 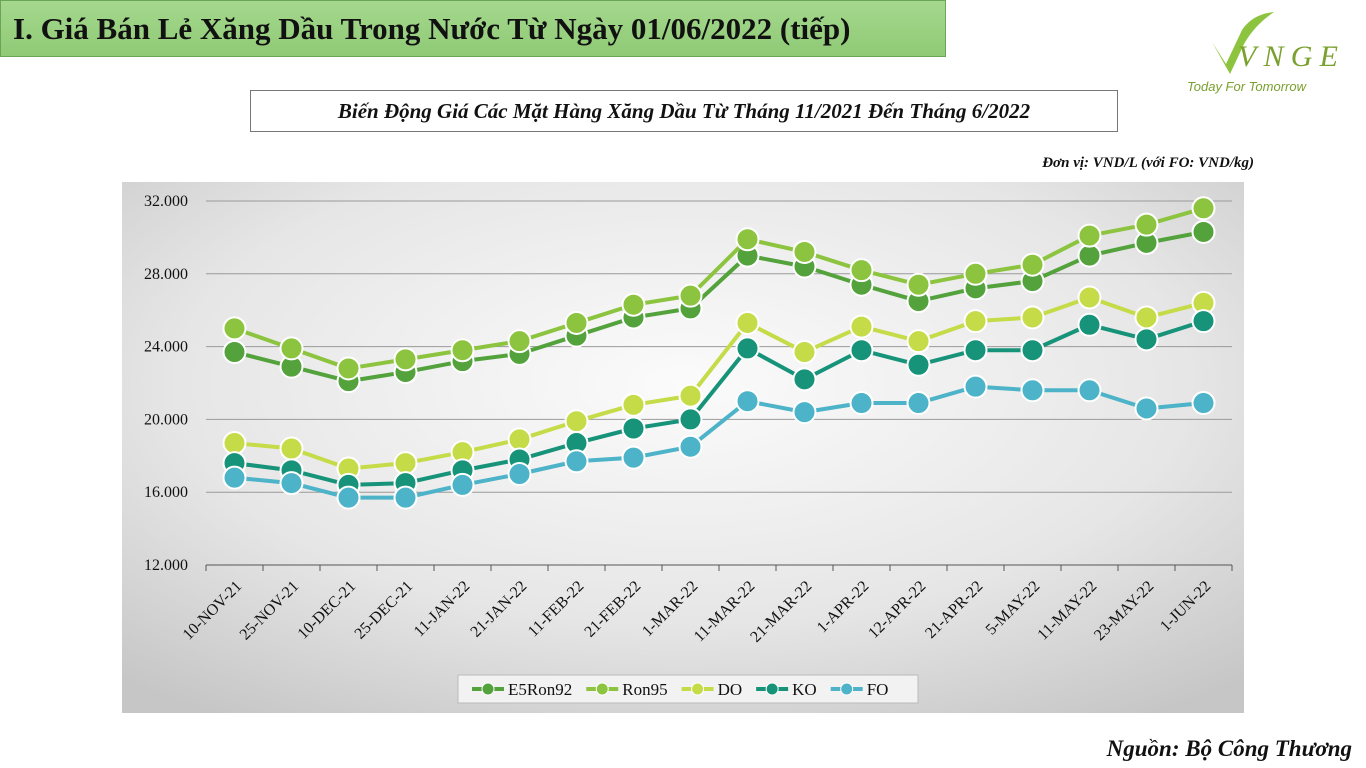 I want to click on legend-item: FO, so click(x=859, y=689).